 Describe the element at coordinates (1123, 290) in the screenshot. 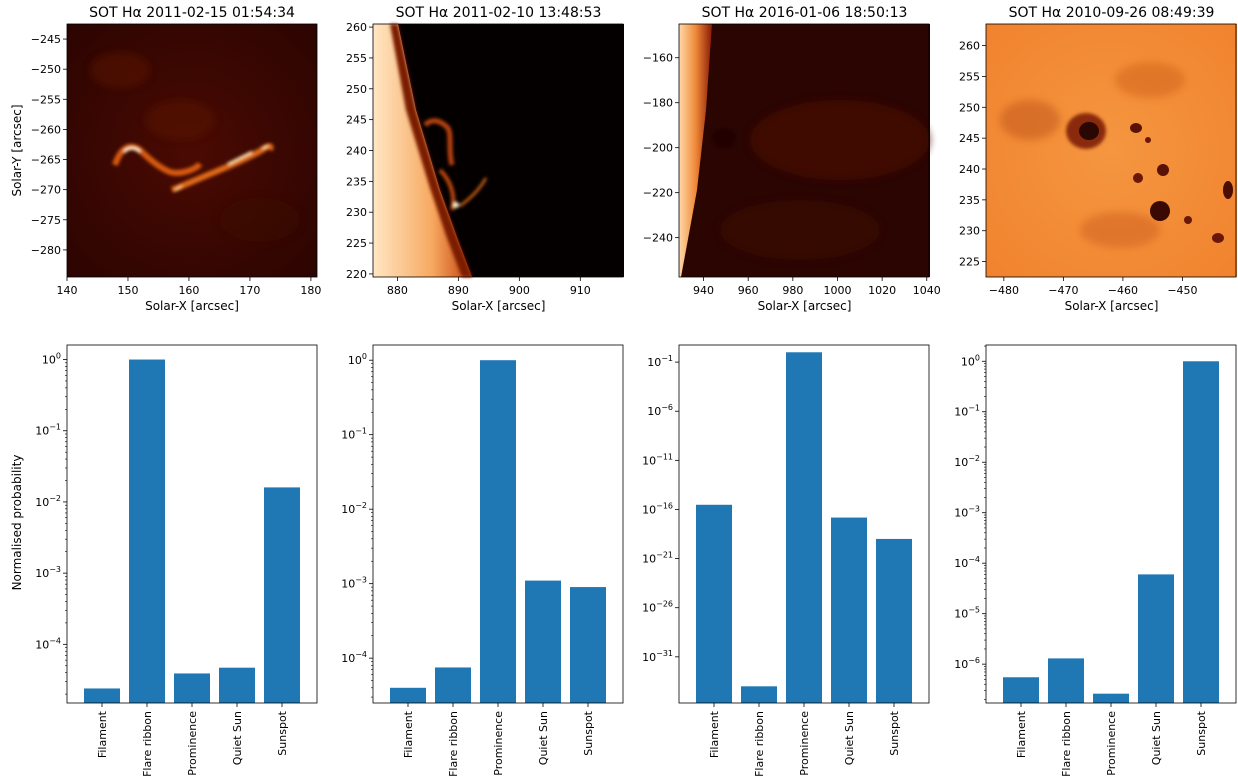

I see `x-tick-label: −460` at that location.